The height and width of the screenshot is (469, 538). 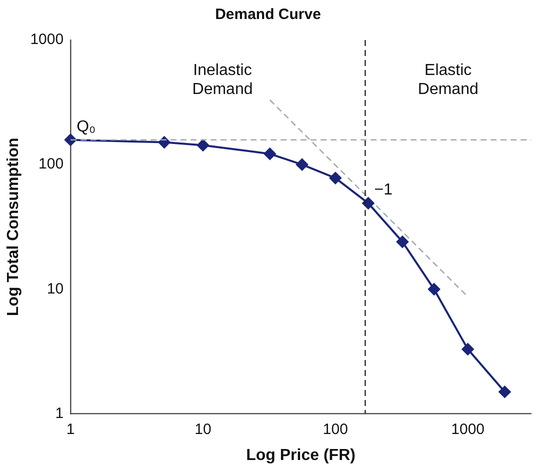 I want to click on y-axis-title: Log Total Consumption, so click(x=13, y=227).